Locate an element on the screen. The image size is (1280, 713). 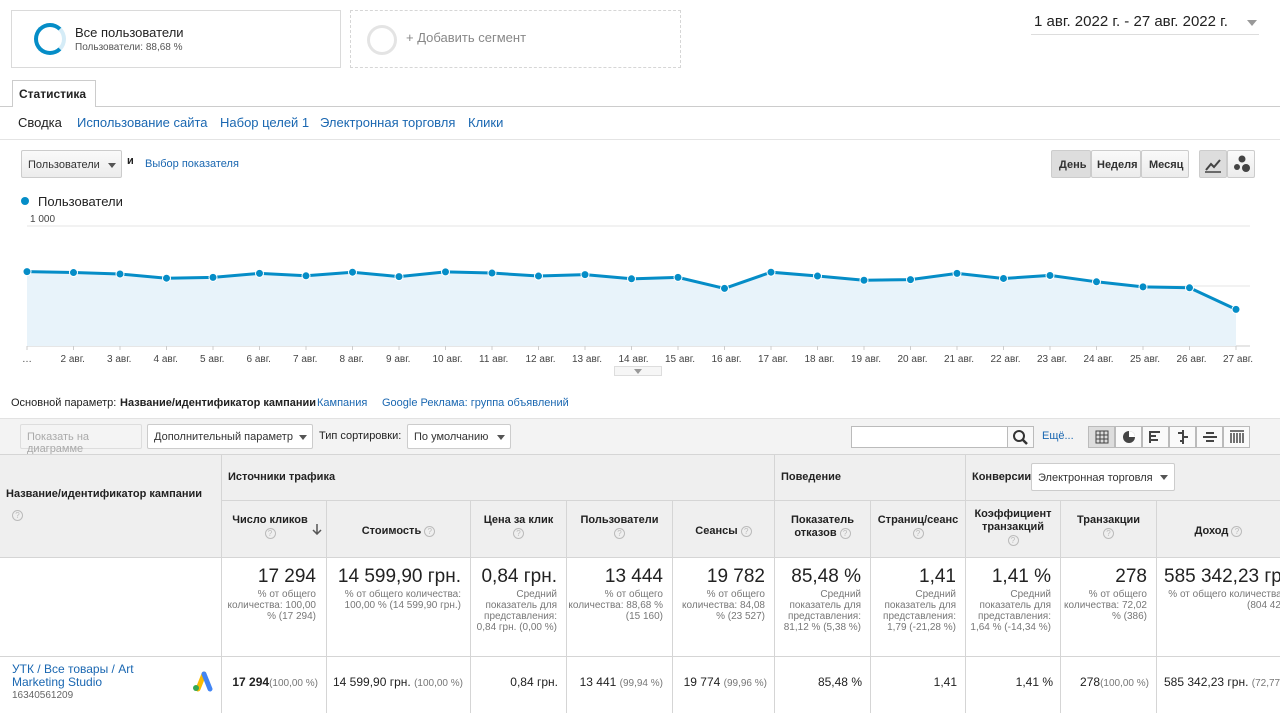
motion-chart-button is located at coordinates (1241, 164).